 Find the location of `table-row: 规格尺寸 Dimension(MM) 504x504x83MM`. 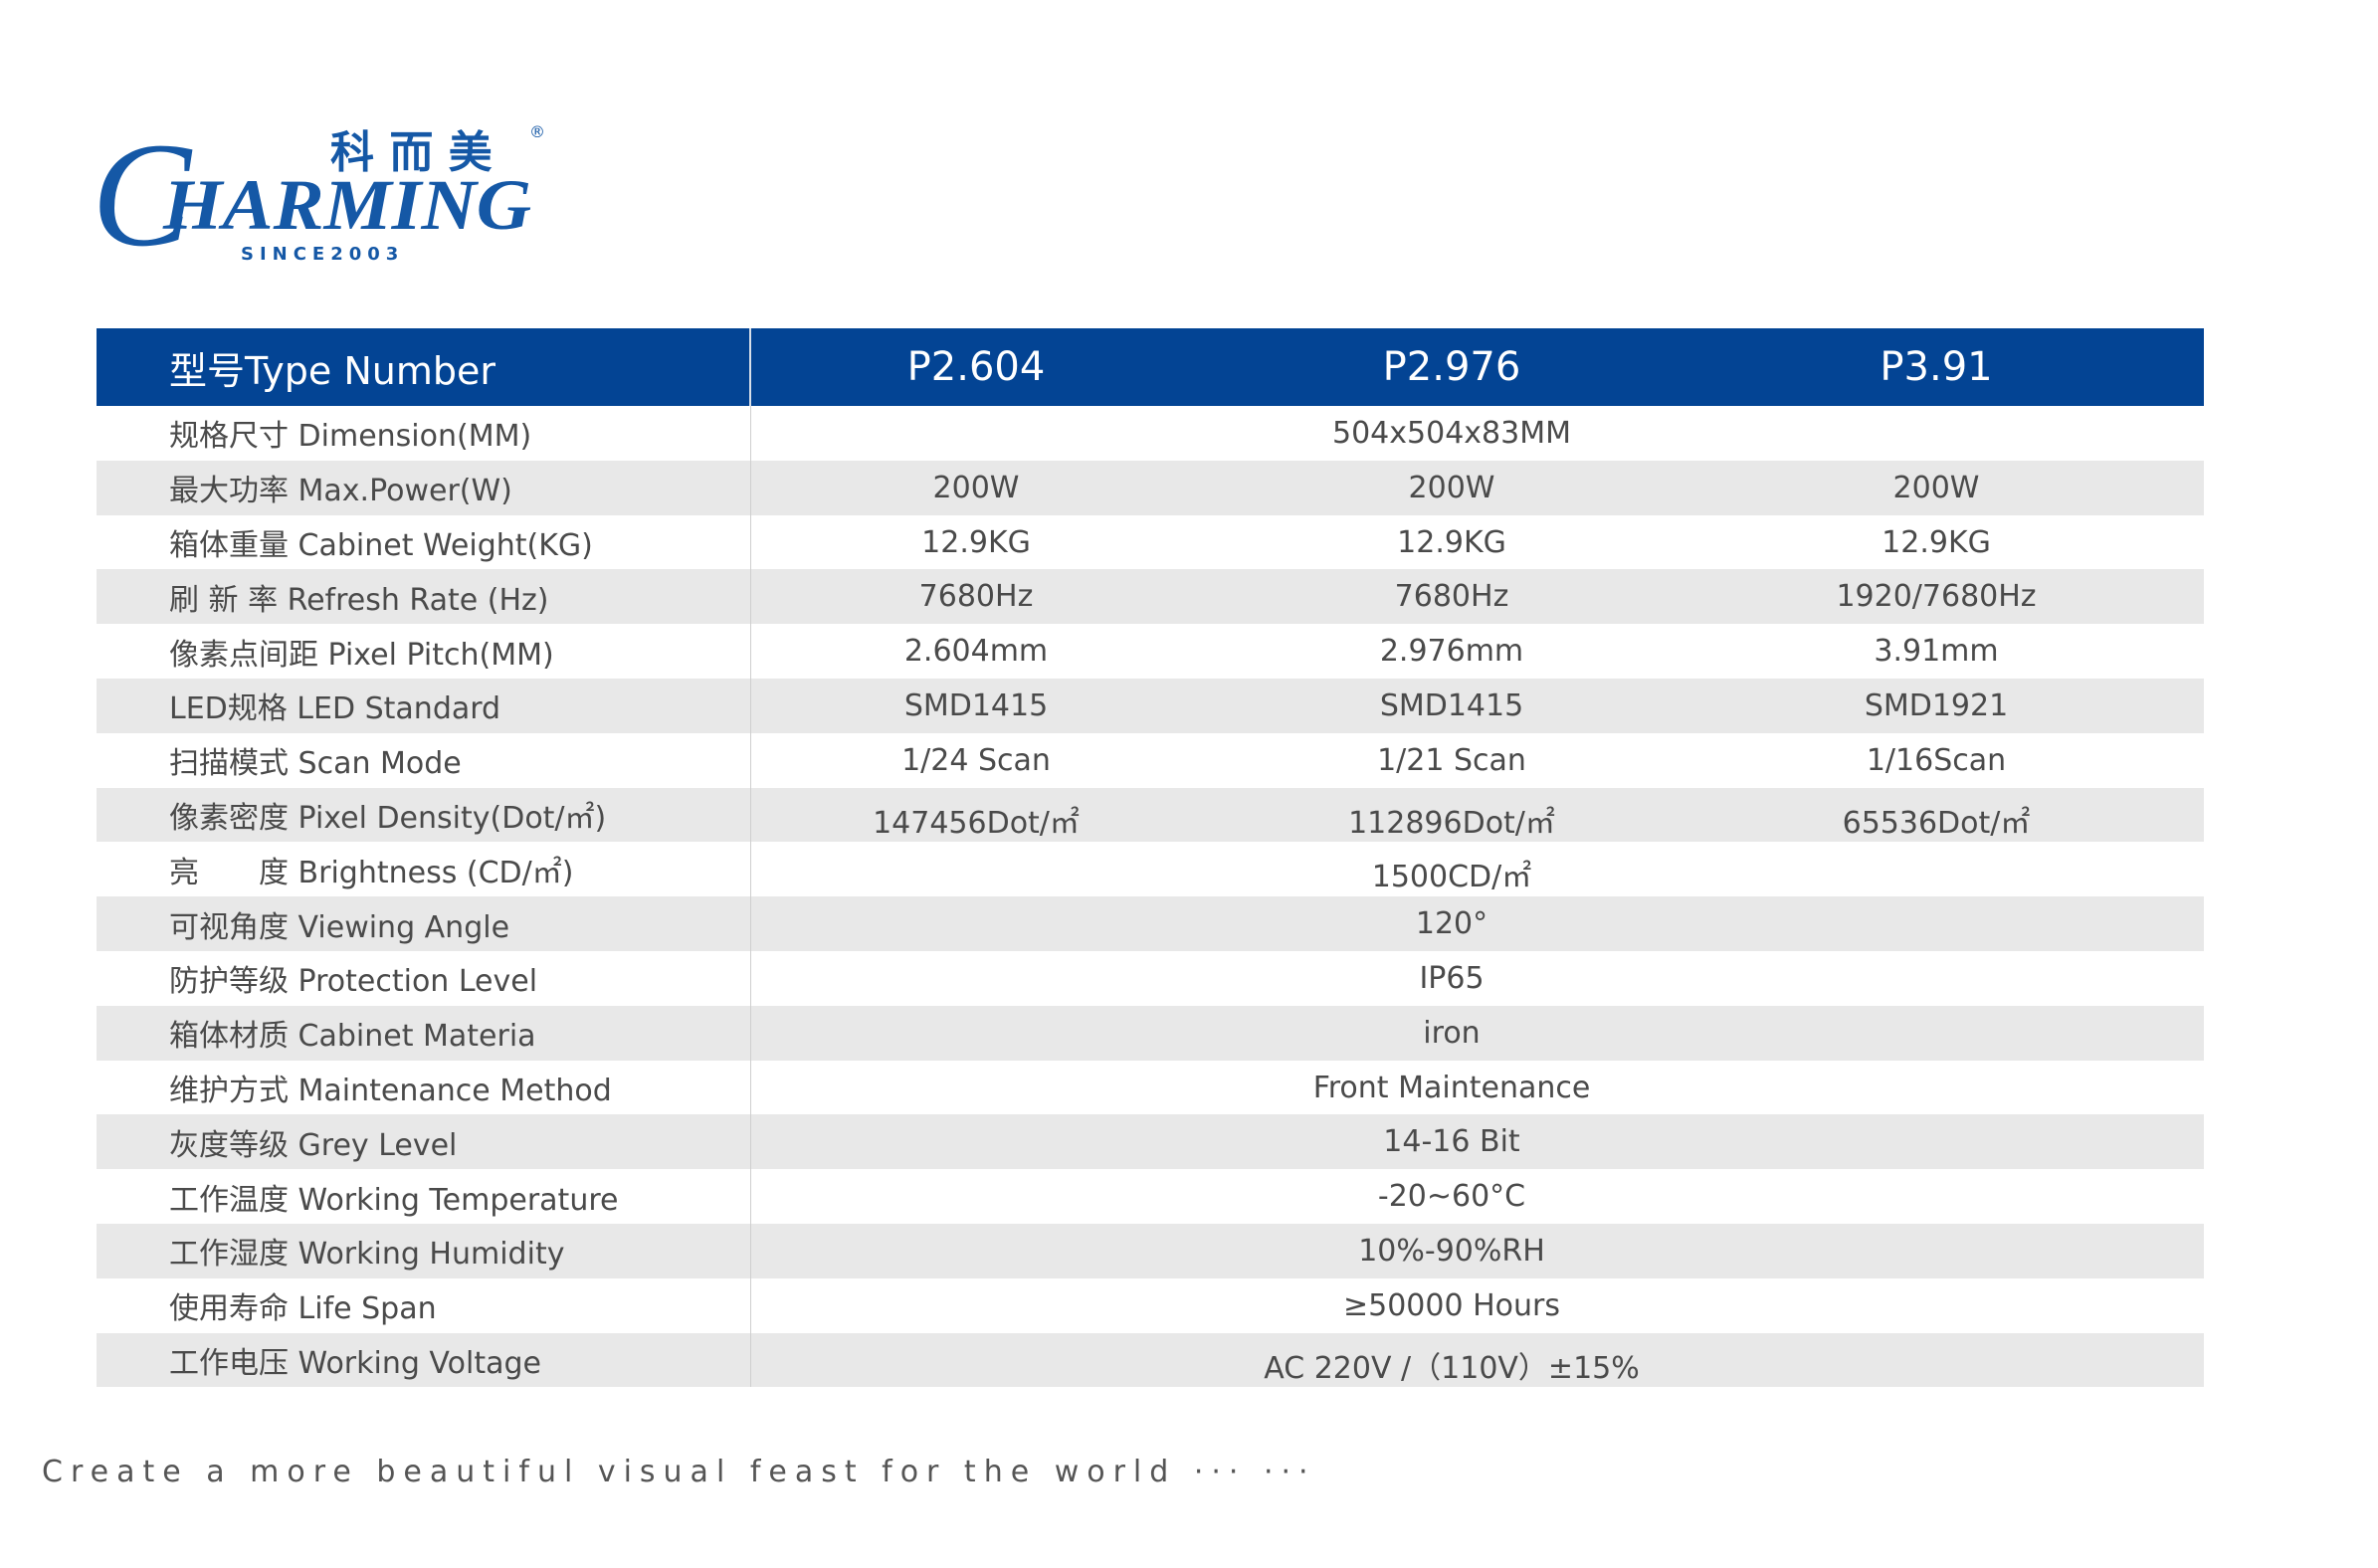

table-row: 规格尺寸 Dimension(MM) 504x504x83MM is located at coordinates (1150, 433).